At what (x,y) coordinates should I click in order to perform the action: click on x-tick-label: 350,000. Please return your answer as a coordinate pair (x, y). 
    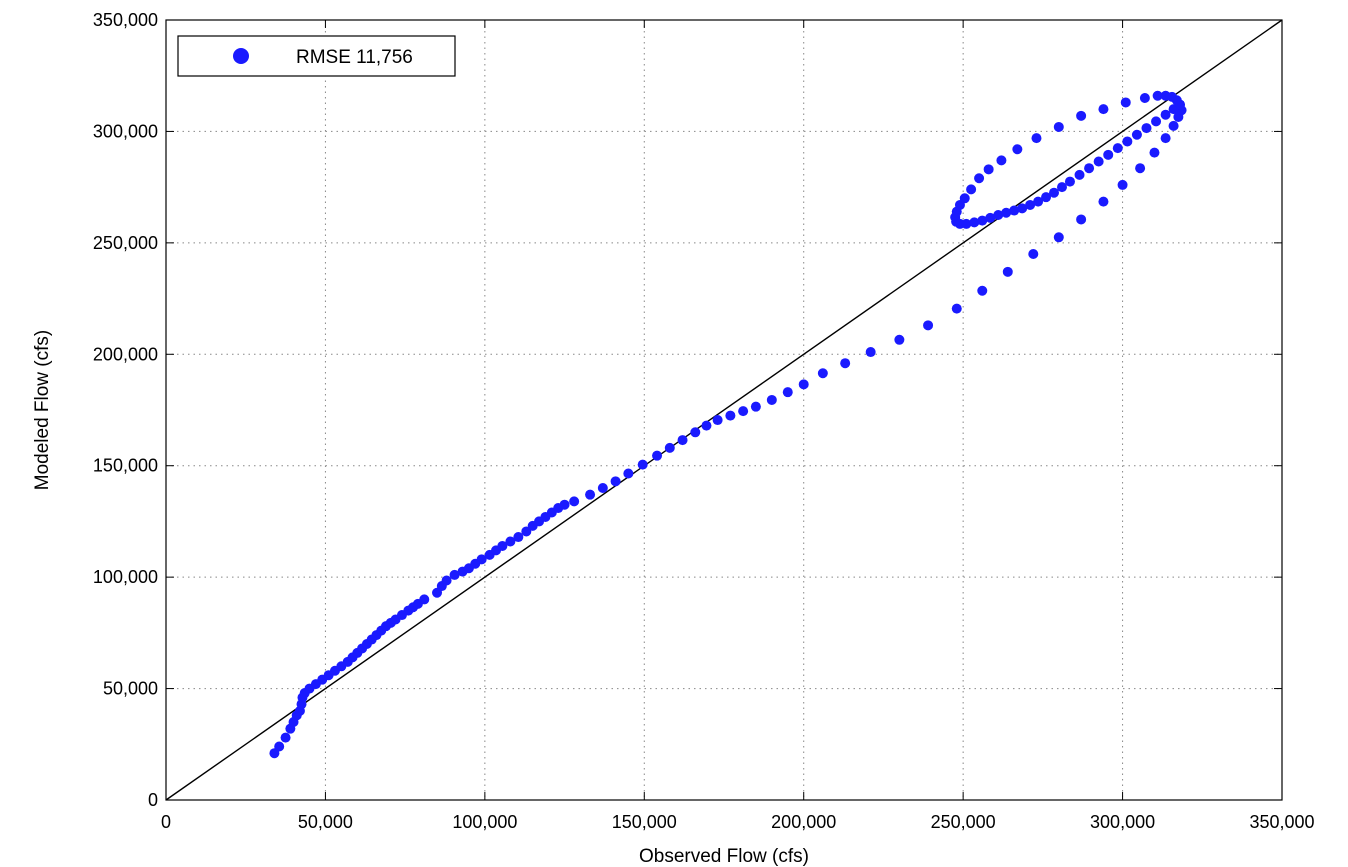
    Looking at the image, I should click on (1281, 822).